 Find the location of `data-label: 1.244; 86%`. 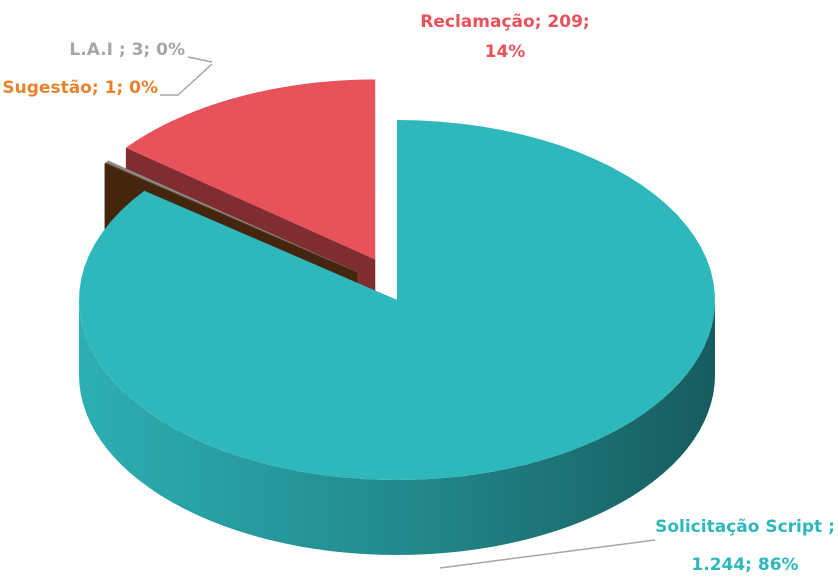

data-label: 1.244; 86% is located at coordinates (744, 565).